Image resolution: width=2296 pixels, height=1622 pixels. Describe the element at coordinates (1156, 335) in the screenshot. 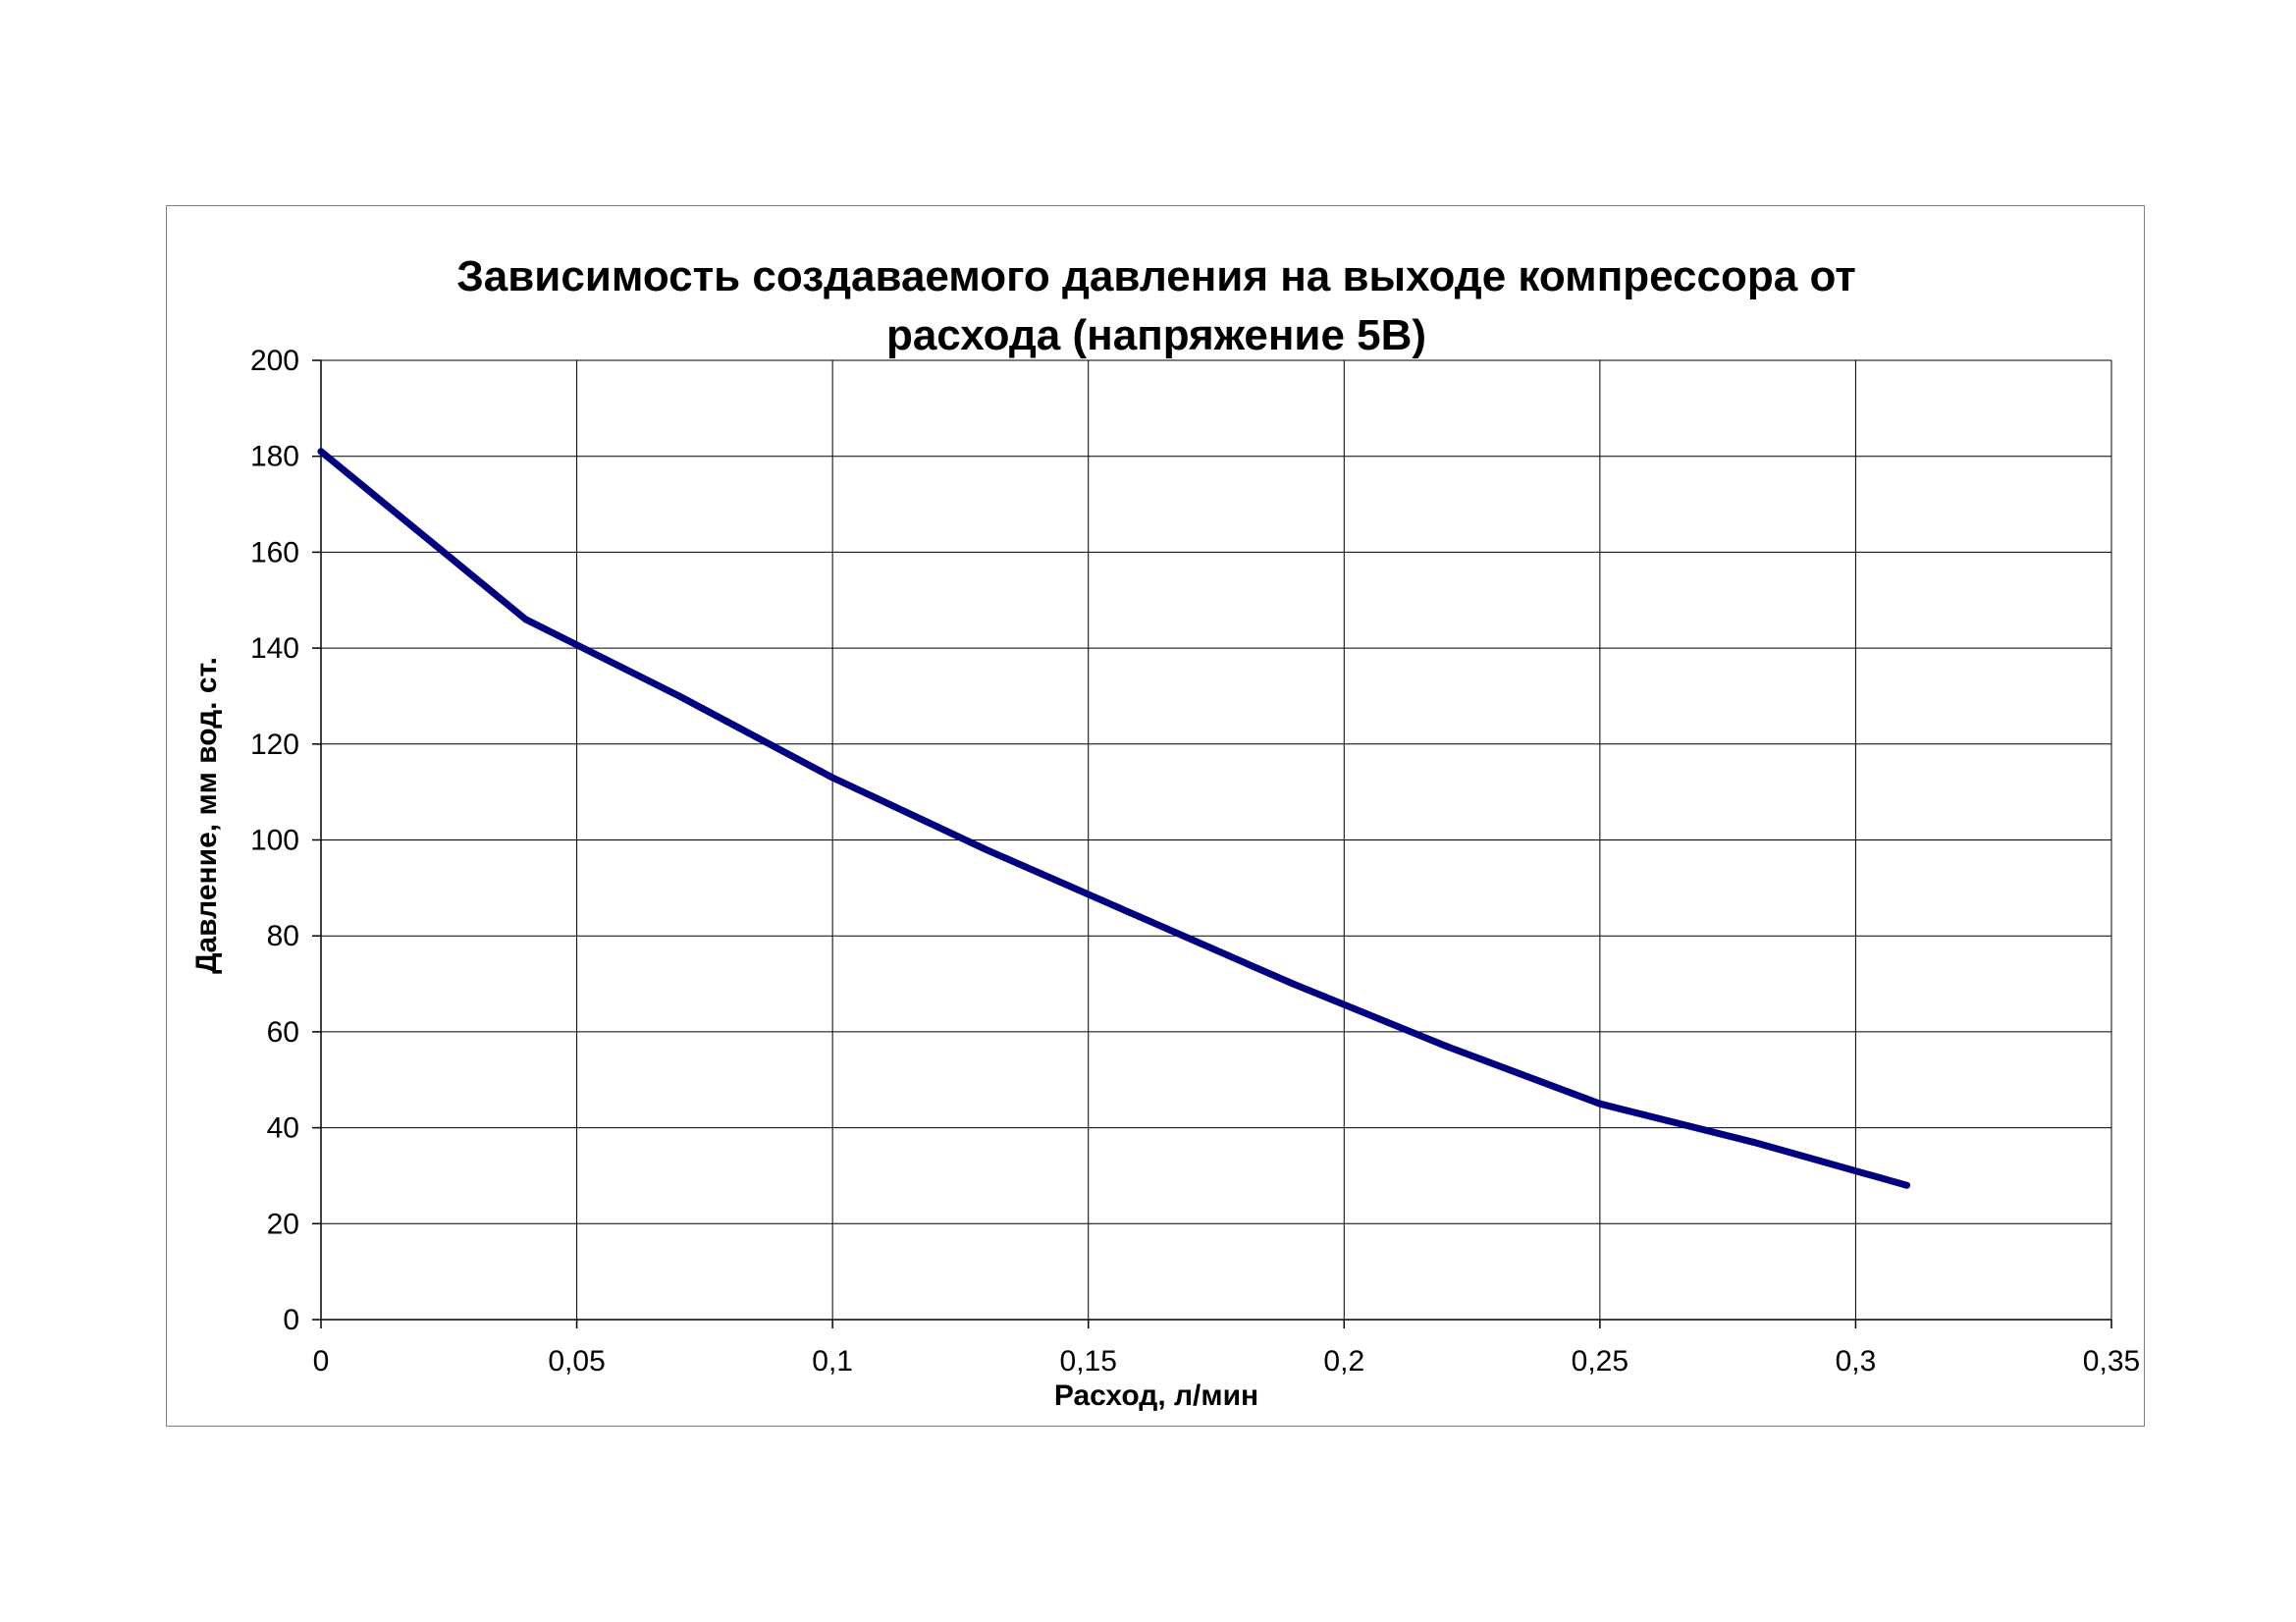

I see `chart-title-line-2: расхода (напряжение 5В)` at that location.